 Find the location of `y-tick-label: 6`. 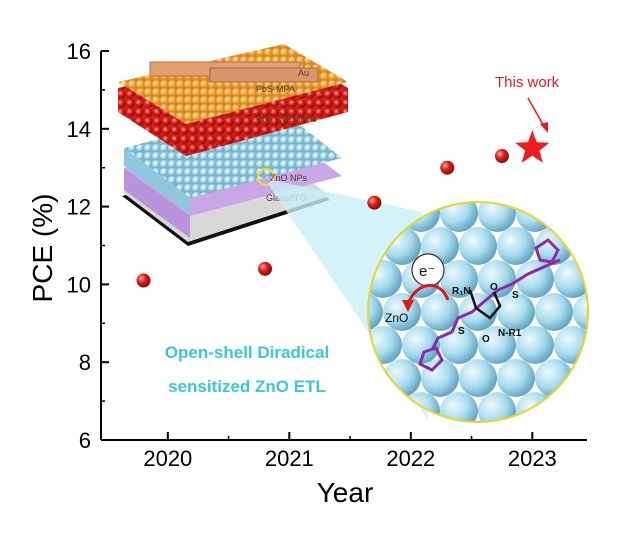

y-tick-label: 6 is located at coordinates (85, 440).